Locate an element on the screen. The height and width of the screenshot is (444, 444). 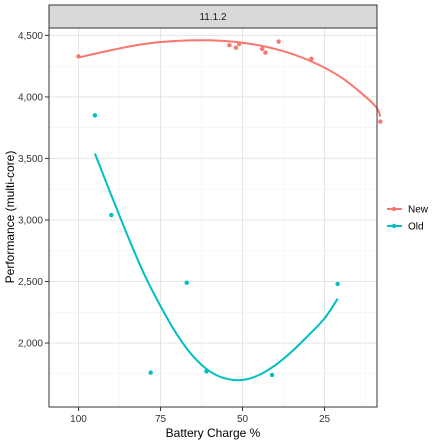
legend-key-point-new is located at coordinates (394, 209).